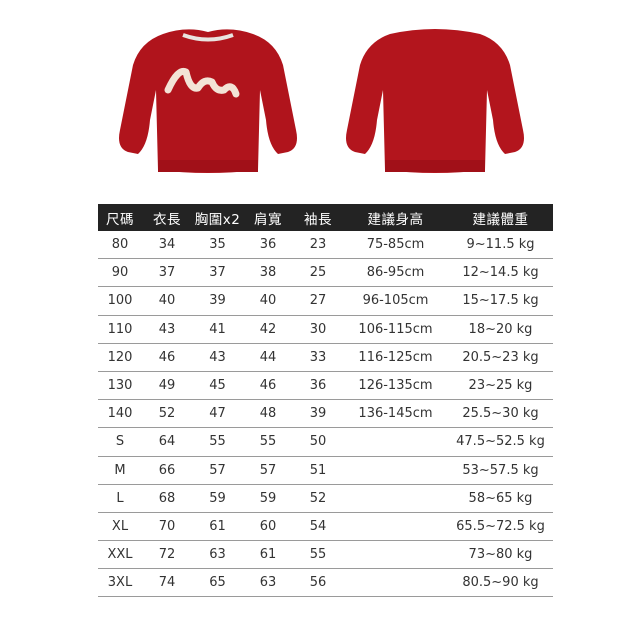 The image size is (640, 640). What do you see at coordinates (120, 219) in the screenshot?
I see `header-size: 尺碼` at bounding box center [120, 219].